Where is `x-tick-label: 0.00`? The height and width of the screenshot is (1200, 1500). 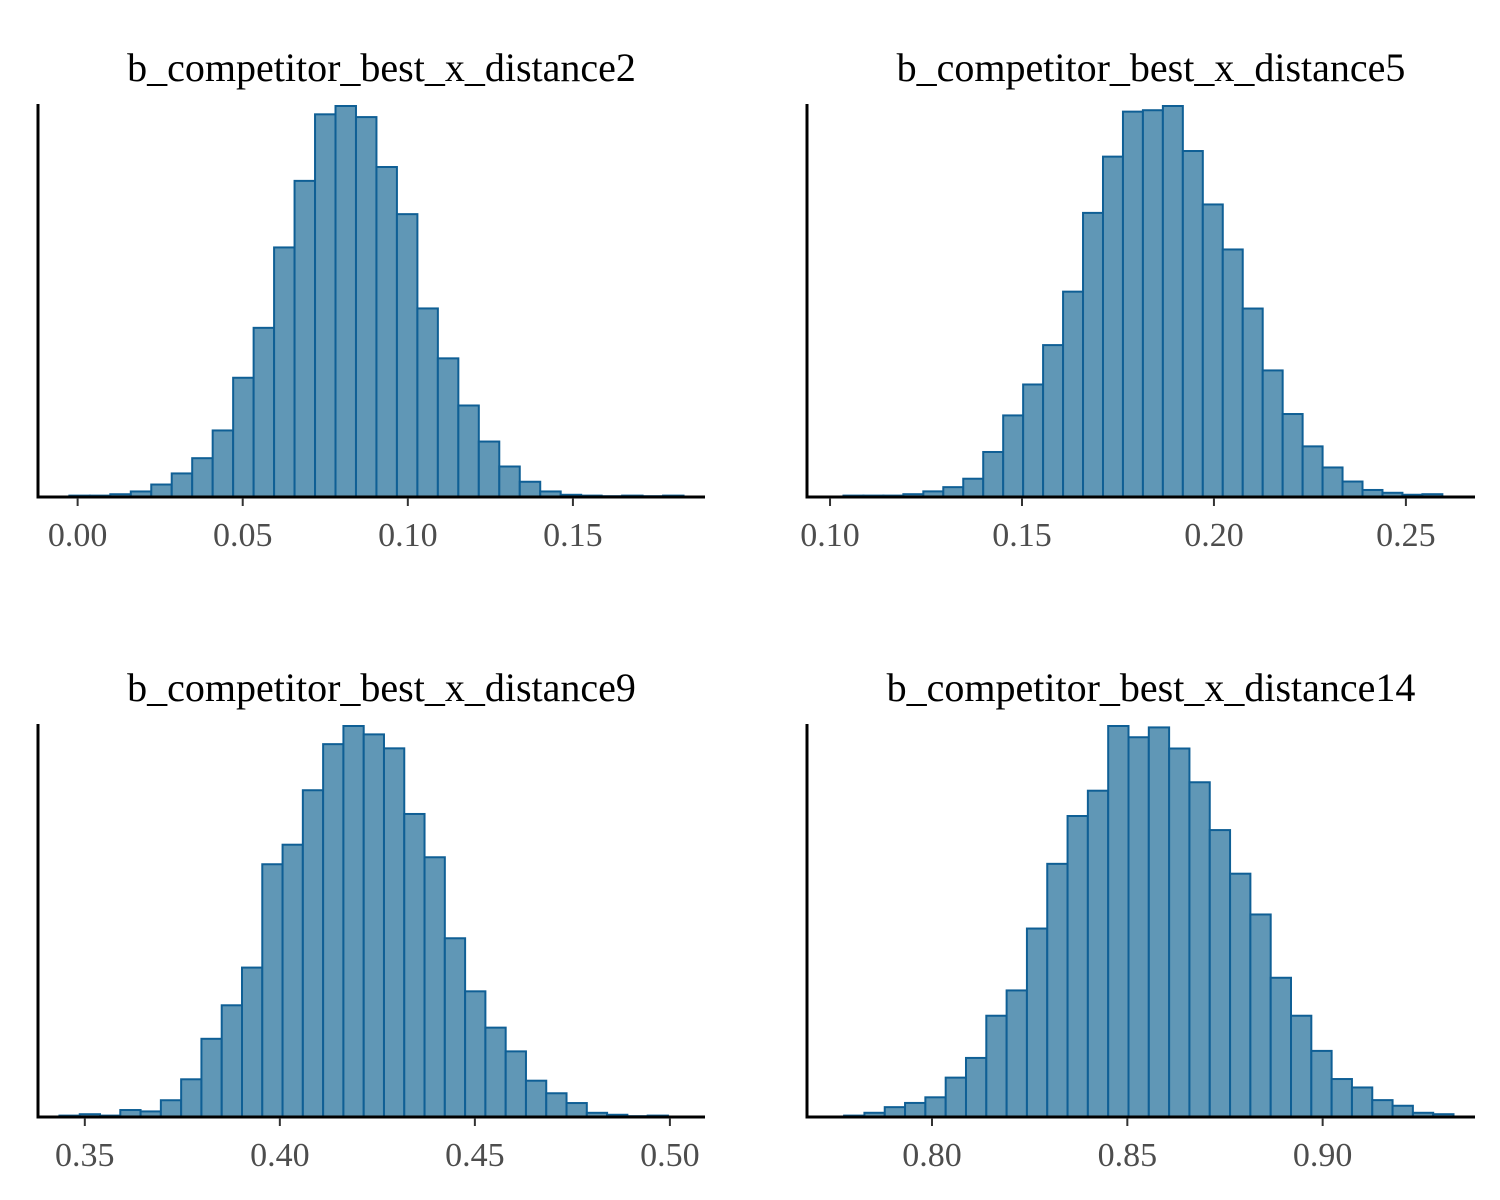
x-tick-label: 0.00 is located at coordinates (78, 535).